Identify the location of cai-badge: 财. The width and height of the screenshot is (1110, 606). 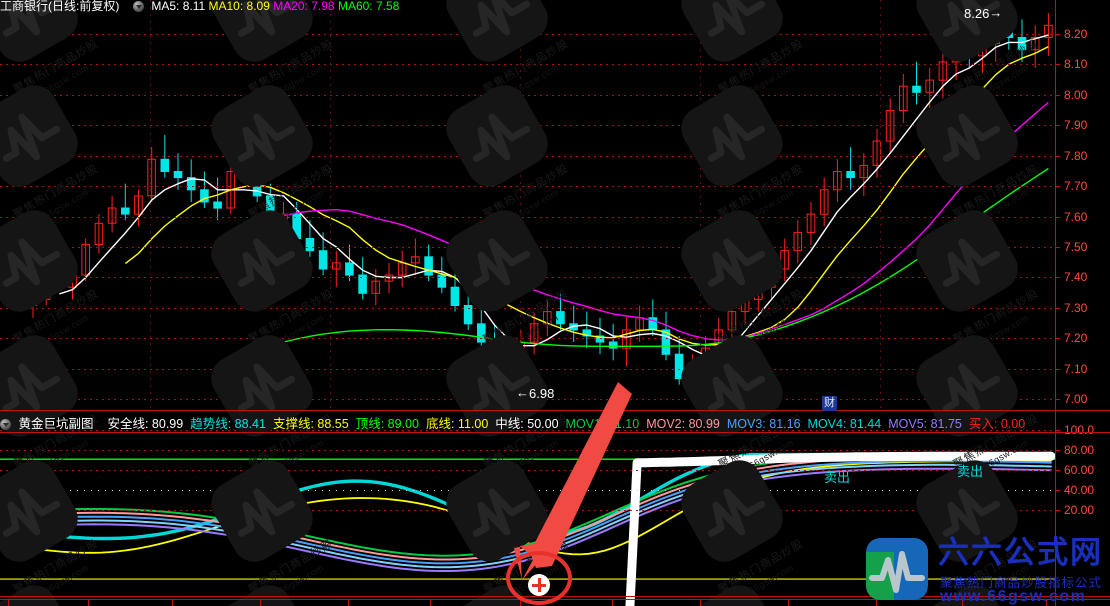
(829, 403).